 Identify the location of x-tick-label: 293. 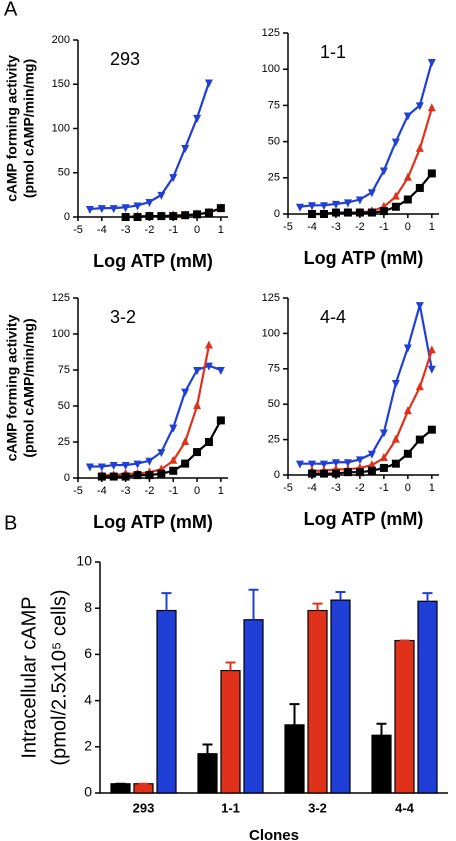
(144, 807).